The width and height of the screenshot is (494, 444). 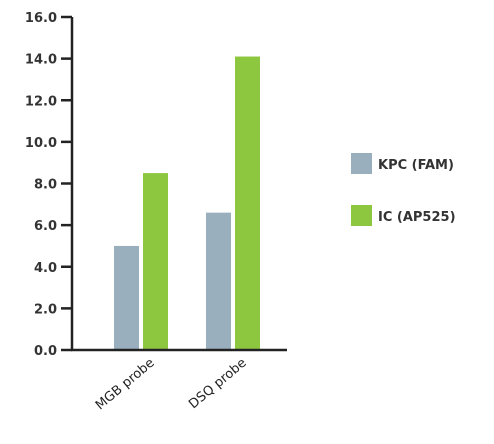 I want to click on bar-ic-ap525-dsq-probe, so click(x=247, y=203).